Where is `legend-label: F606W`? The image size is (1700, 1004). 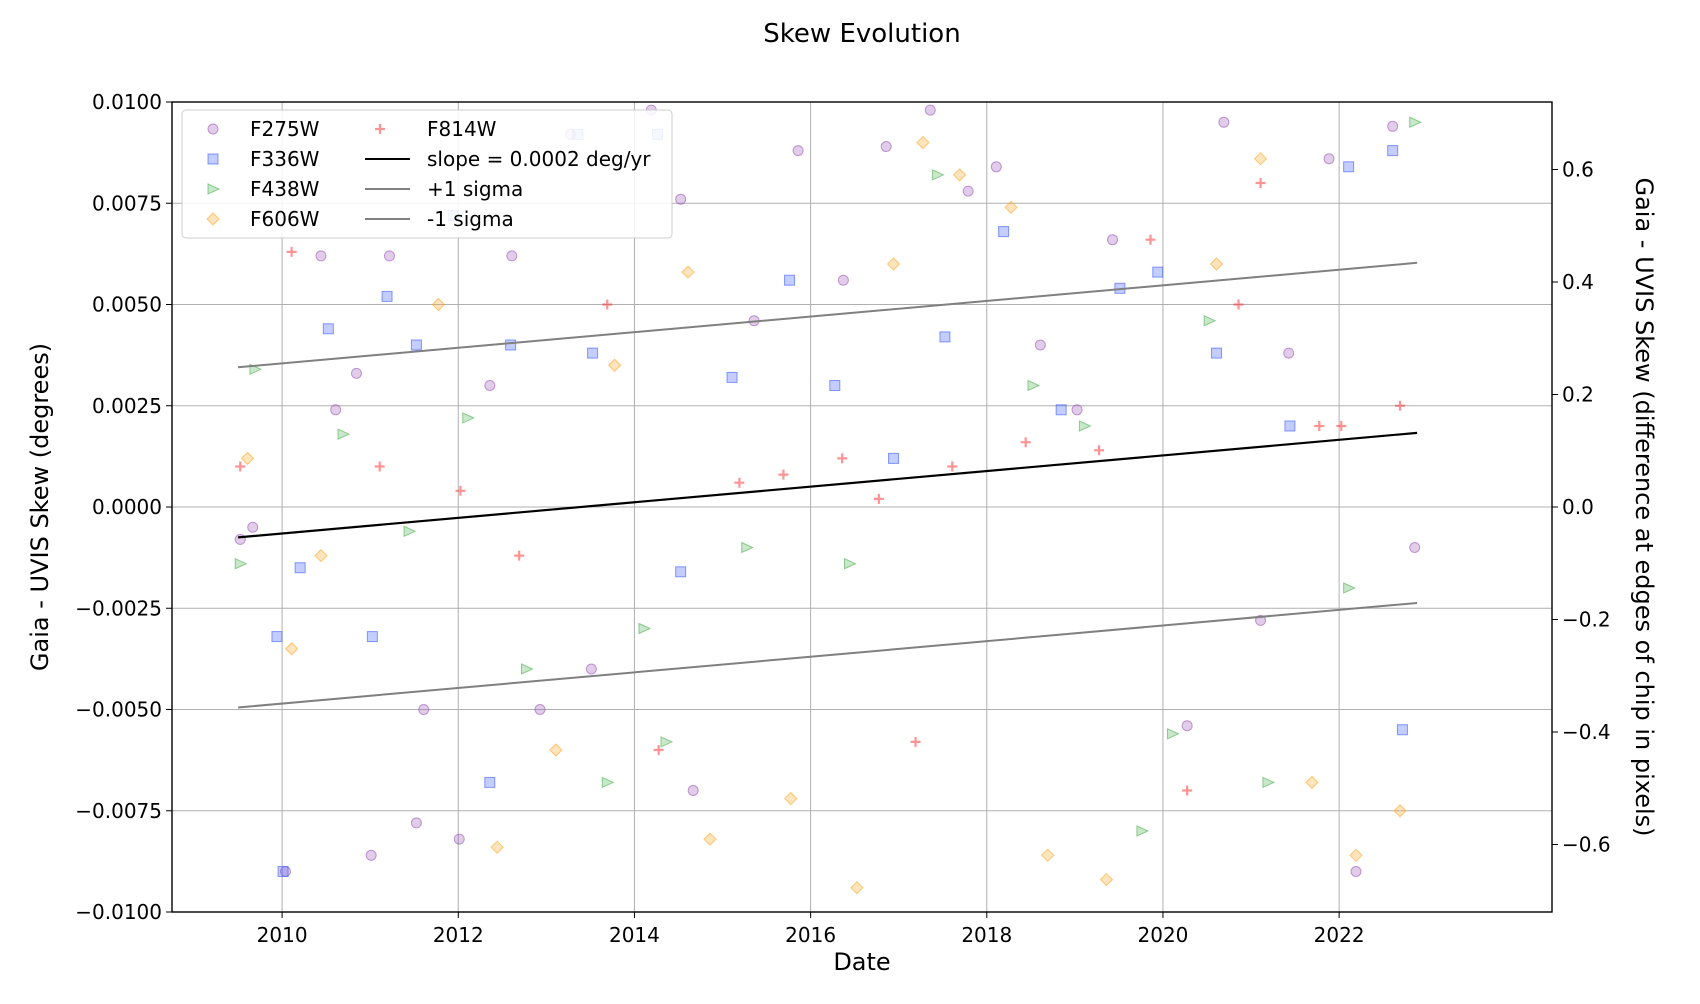 legend-label: F606W is located at coordinates (285, 219).